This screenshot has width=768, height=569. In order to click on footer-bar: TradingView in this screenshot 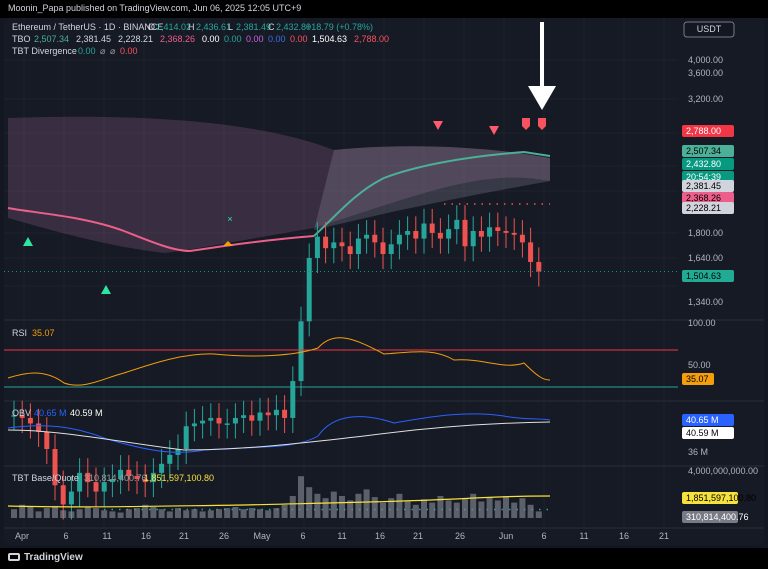, I will do `click(384, 558)`.